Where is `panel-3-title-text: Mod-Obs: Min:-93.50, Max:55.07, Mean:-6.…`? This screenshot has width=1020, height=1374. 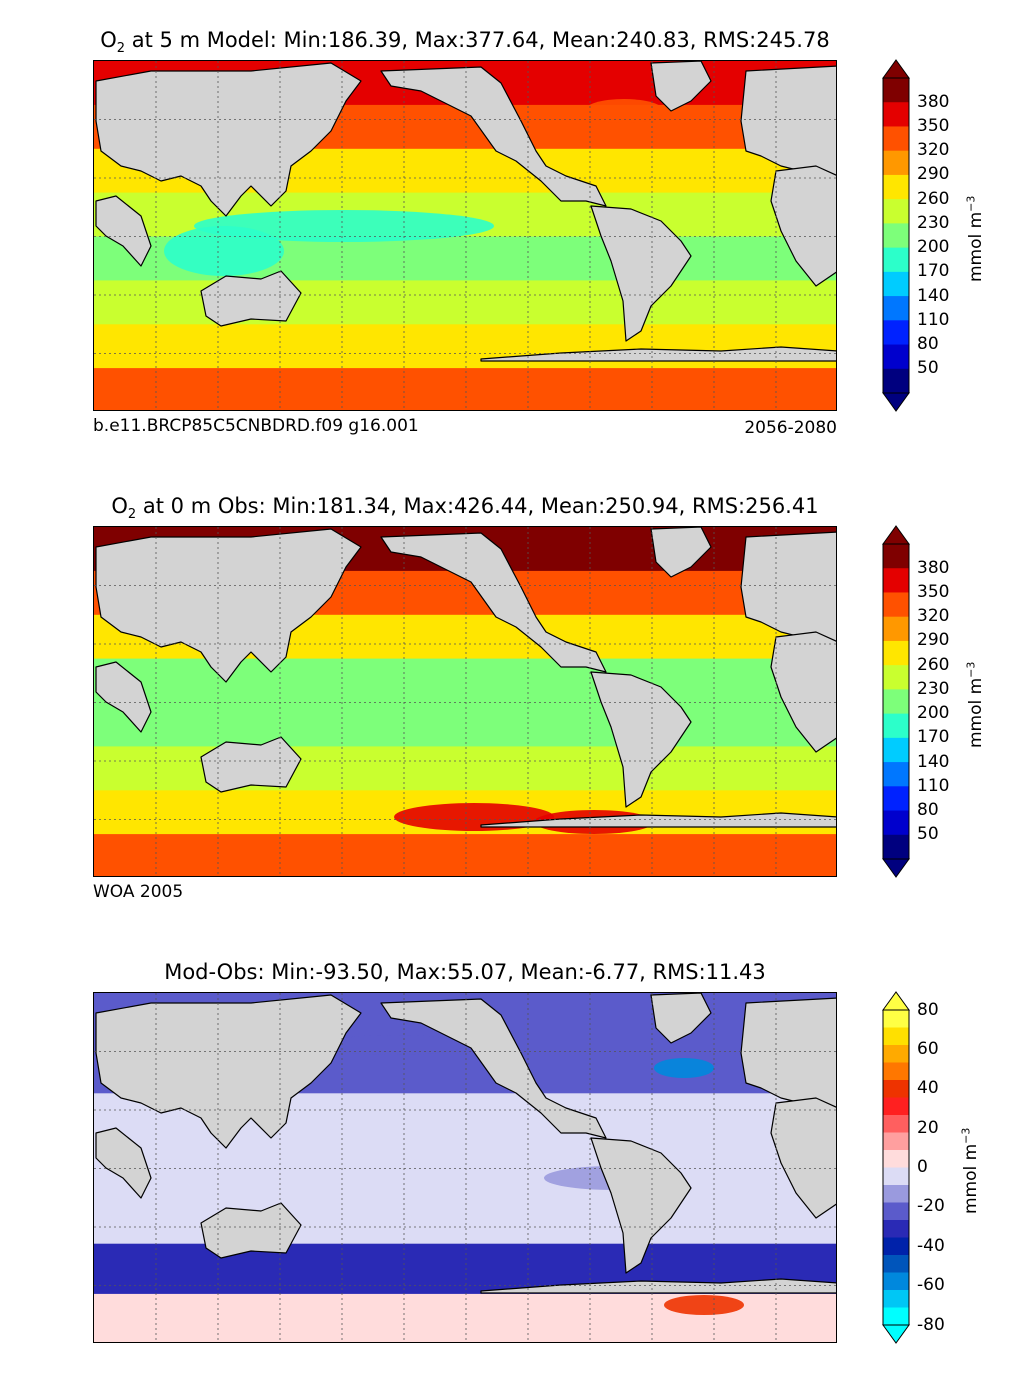
panel-3-title-text: Mod-Obs: Min:-93.50, Max:55.07, Mean:-6.… is located at coordinates (465, 972).